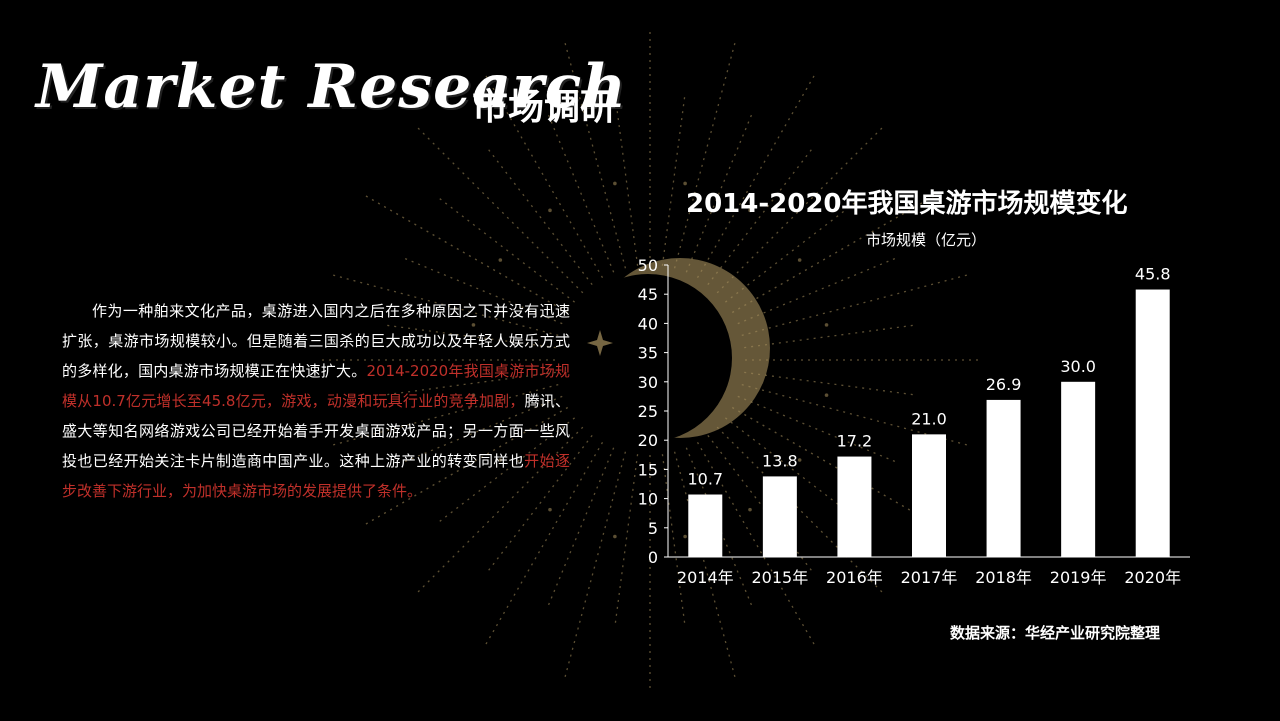 The height and width of the screenshot is (721, 1280). What do you see at coordinates (854, 506) in the screenshot?
I see `bar-2016年` at bounding box center [854, 506].